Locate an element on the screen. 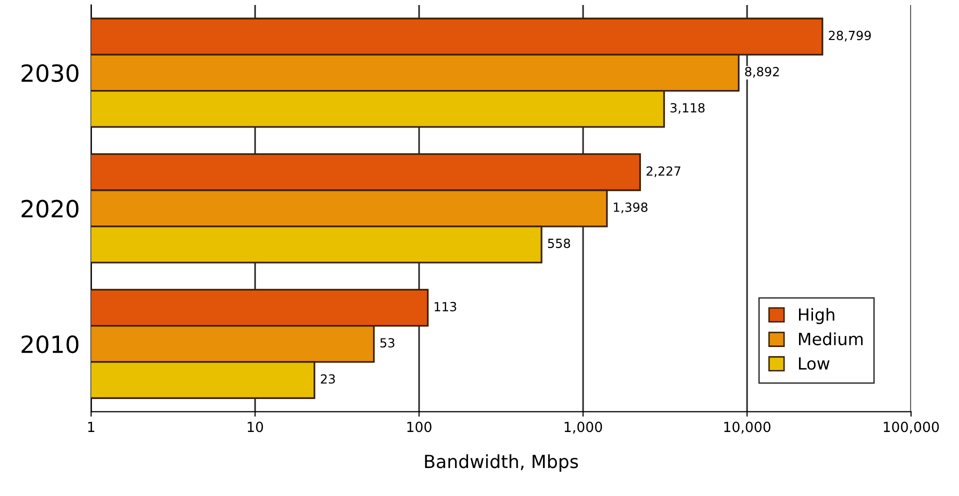 This screenshot has width=959, height=496. data-label: 53 is located at coordinates (387, 343).